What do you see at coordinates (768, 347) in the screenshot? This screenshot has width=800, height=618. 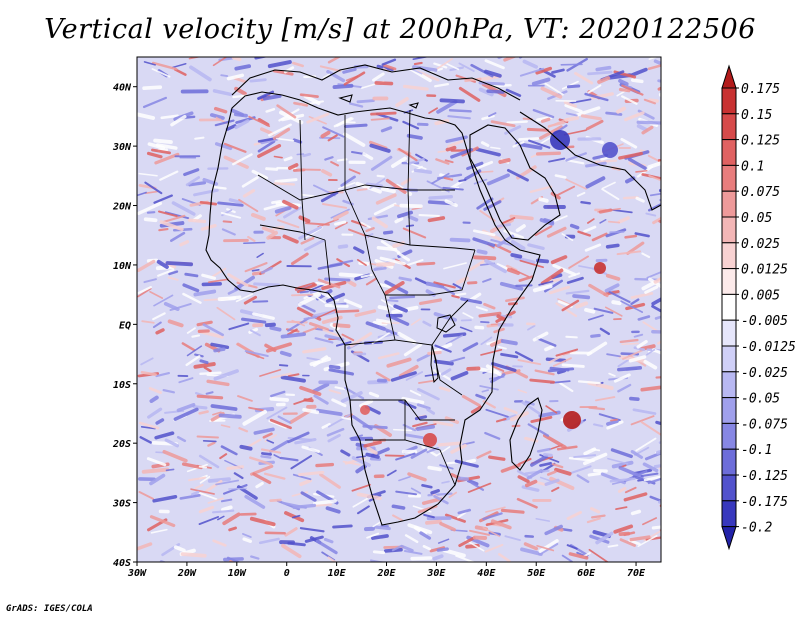 I see `colorbar-label: -0.0125` at bounding box center [768, 347].